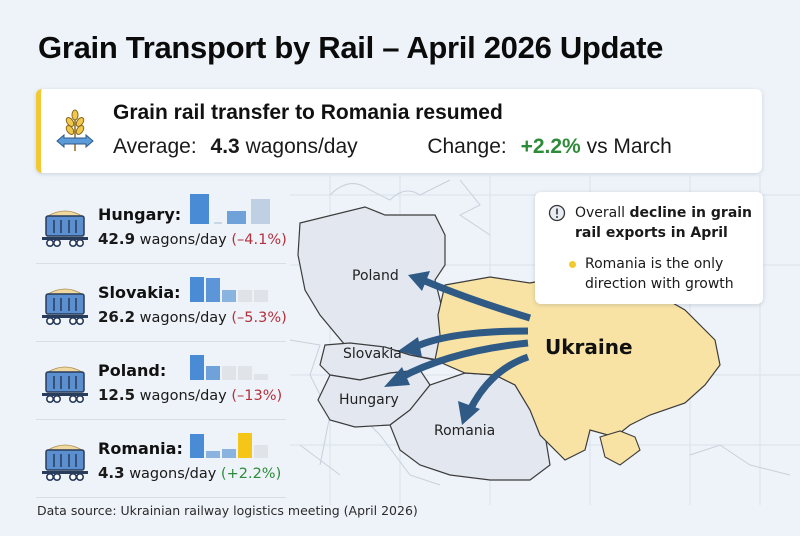 The width and height of the screenshot is (800, 536). Describe the element at coordinates (375, 276) in the screenshot. I see `map-label-poland: Poland` at that location.